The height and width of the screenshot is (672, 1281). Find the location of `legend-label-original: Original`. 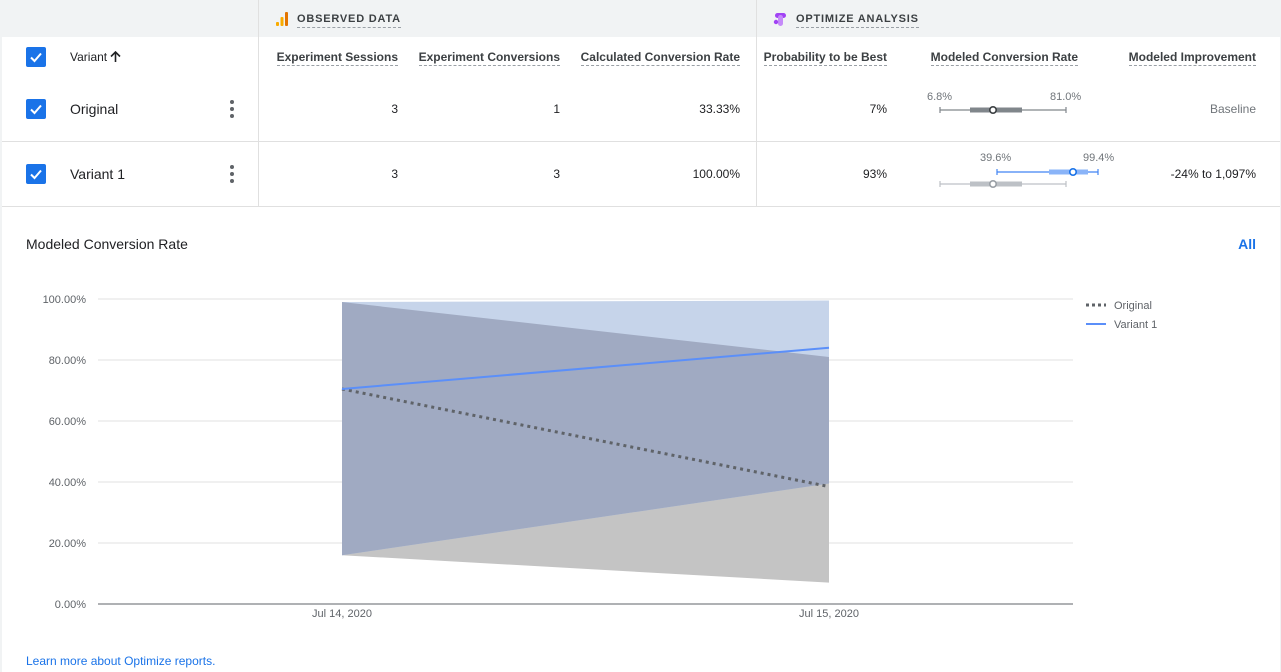

legend-label-original: Original is located at coordinates (1133, 306).